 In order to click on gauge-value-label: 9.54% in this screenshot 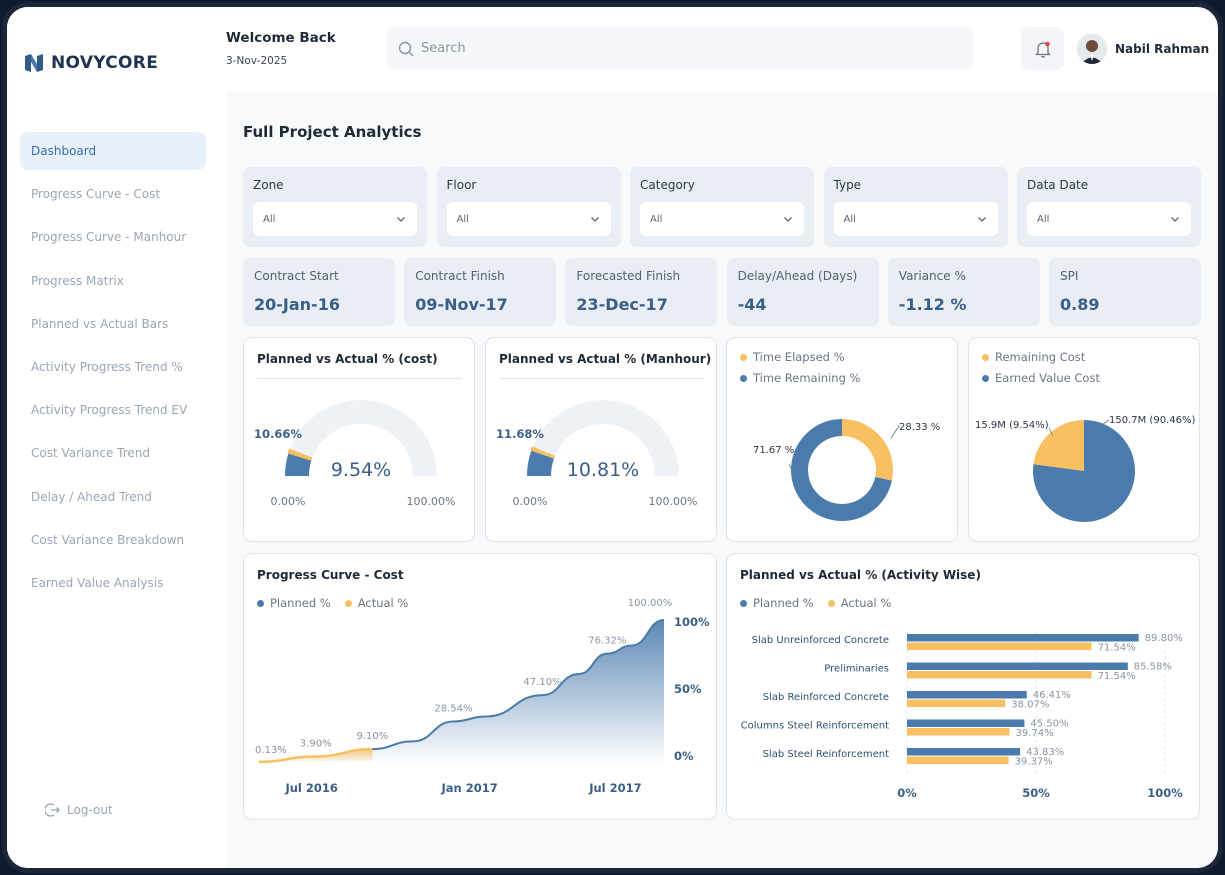, I will do `click(361, 470)`.